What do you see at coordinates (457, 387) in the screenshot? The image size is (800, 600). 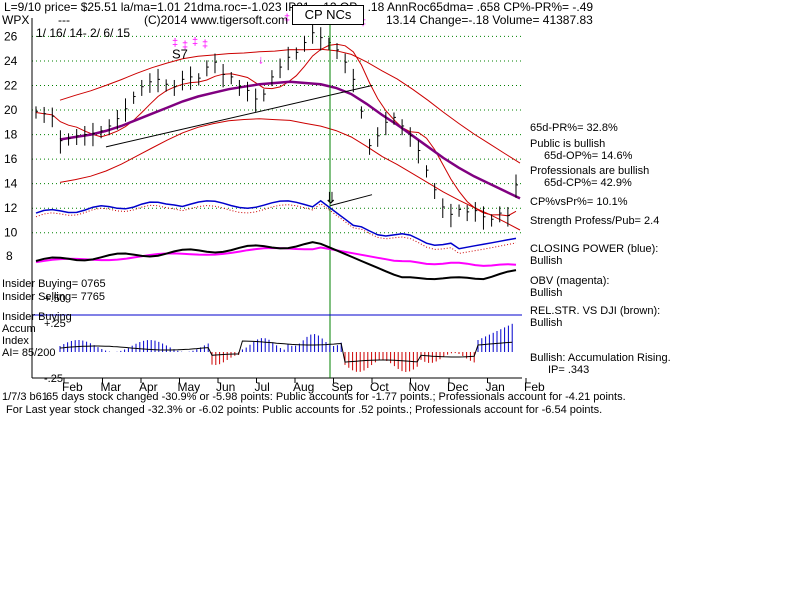 I see `x-tick-label: Dec` at bounding box center [457, 387].